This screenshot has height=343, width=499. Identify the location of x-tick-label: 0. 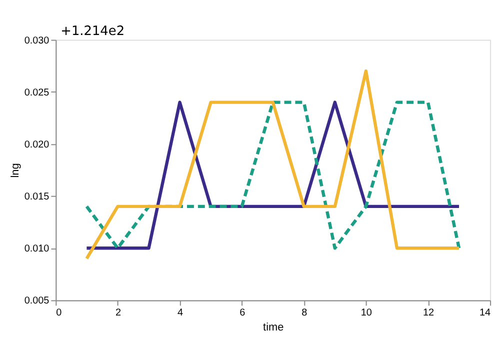
(59, 313).